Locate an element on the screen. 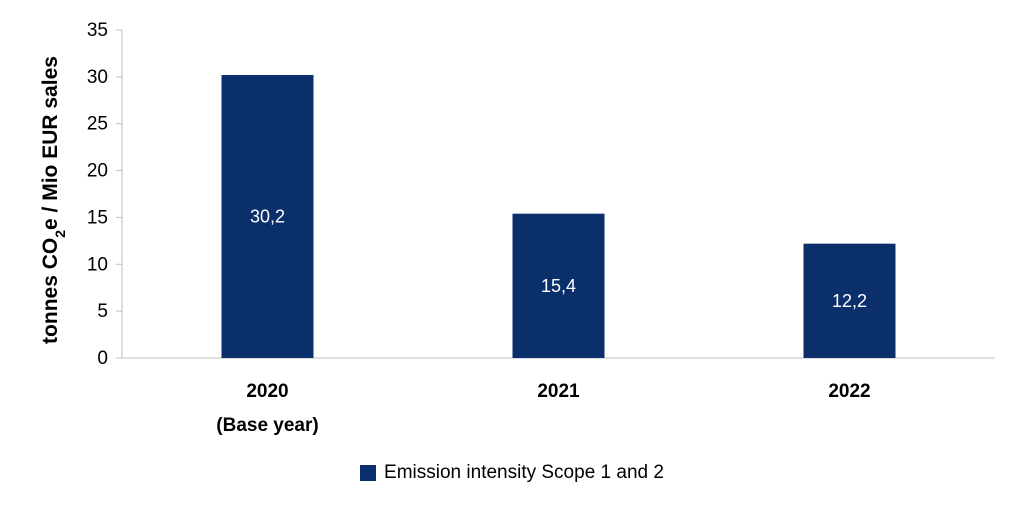  y-tick-label: 20 is located at coordinates (97, 171).